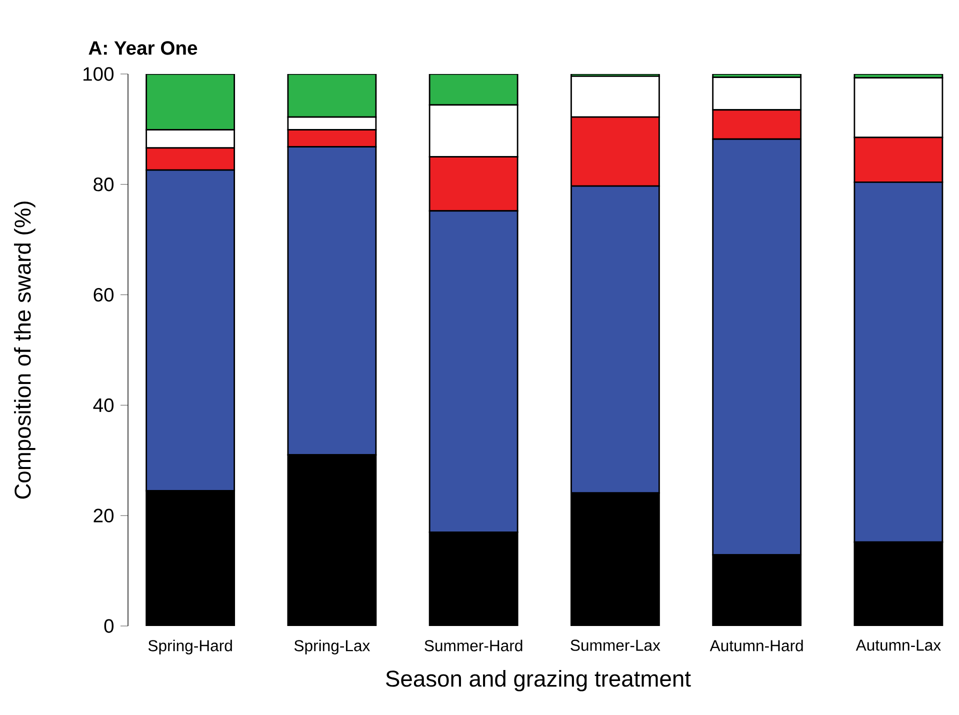 This screenshot has height=715, width=959. I want to click on y-axis-title: Composition of the sward (%), so click(25, 350).